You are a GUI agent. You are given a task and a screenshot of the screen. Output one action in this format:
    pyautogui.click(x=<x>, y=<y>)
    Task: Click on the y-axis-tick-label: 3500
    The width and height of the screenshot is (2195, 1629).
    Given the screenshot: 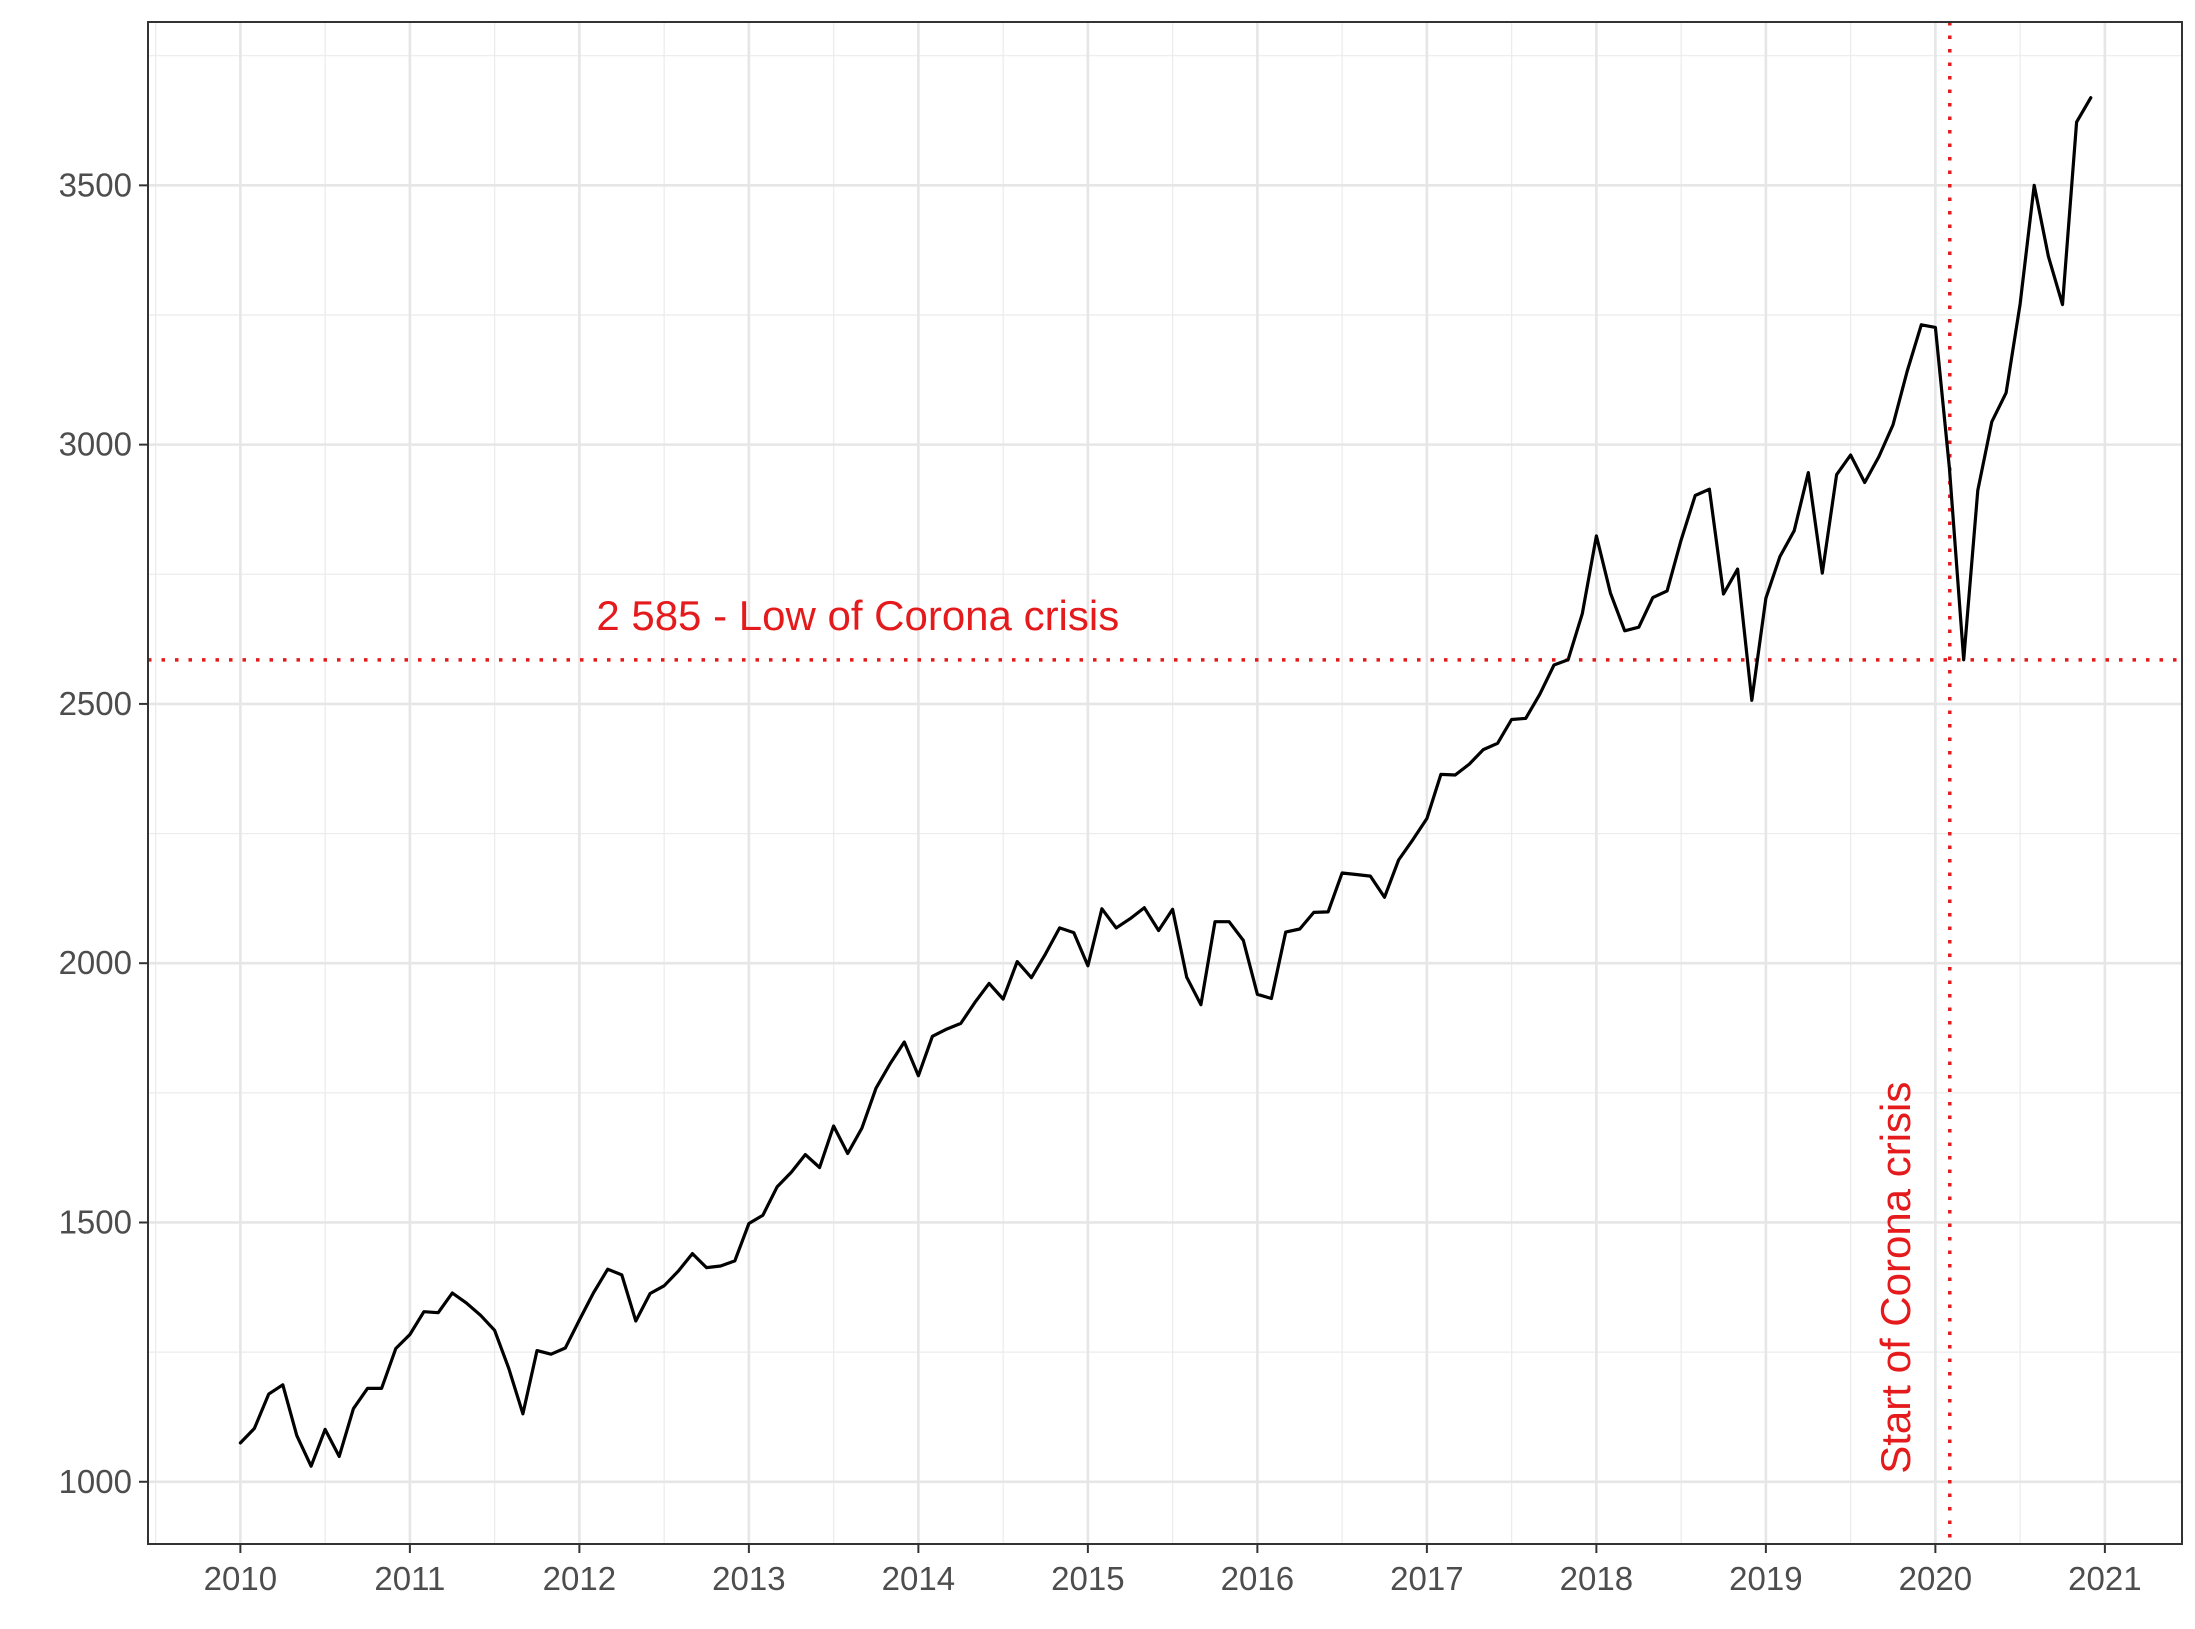 What is the action you would take?
    pyautogui.click(x=95, y=184)
    